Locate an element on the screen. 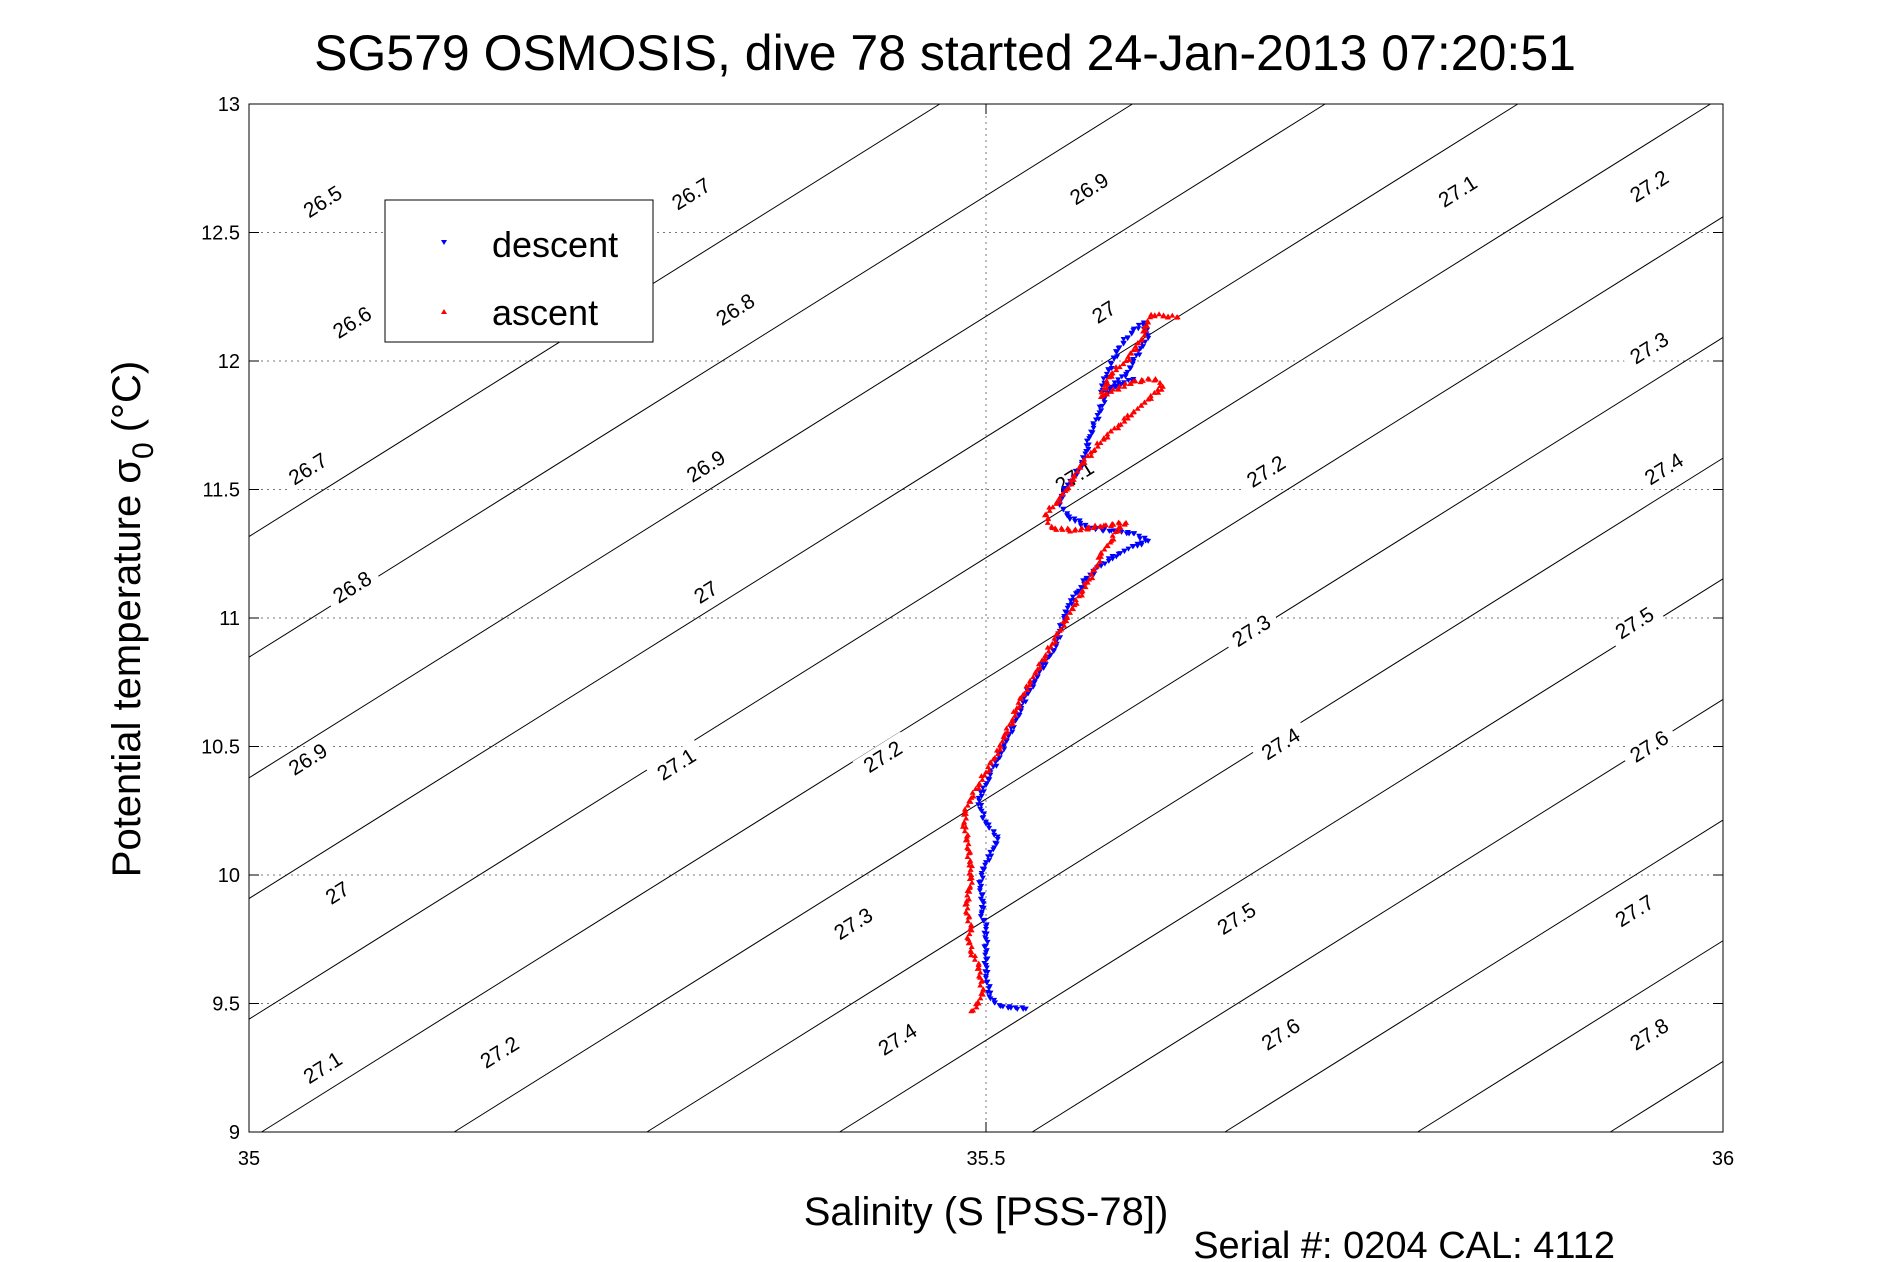 The width and height of the screenshot is (1891, 1262). y-tick-label: 9.5 is located at coordinates (226, 1005).